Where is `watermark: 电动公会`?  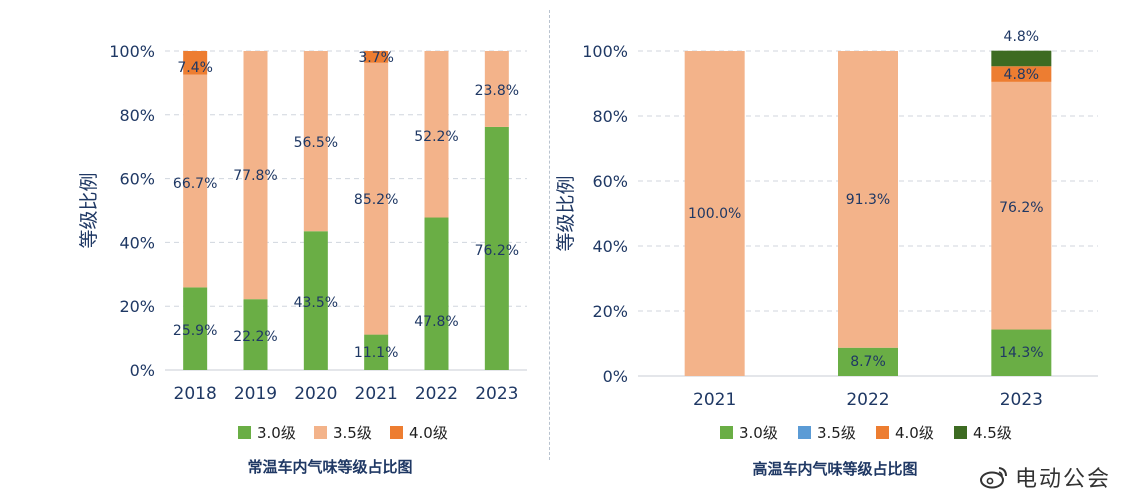
watermark: 电动公会 is located at coordinates (1045, 477).